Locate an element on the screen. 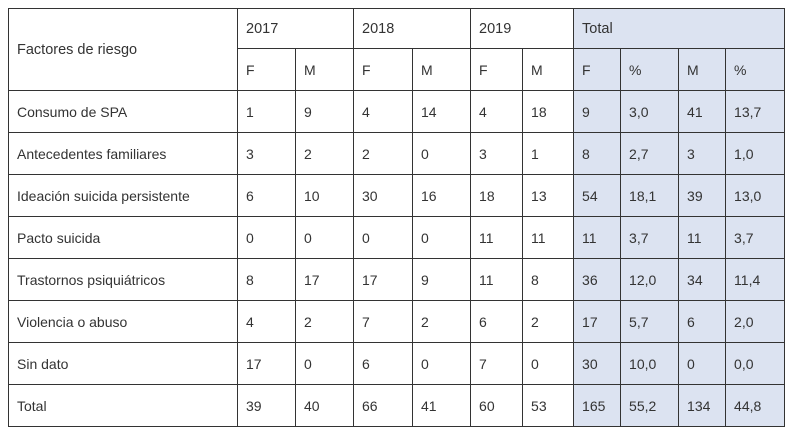 This screenshot has height=433, width=792. cell-value: 16 is located at coordinates (442, 195).